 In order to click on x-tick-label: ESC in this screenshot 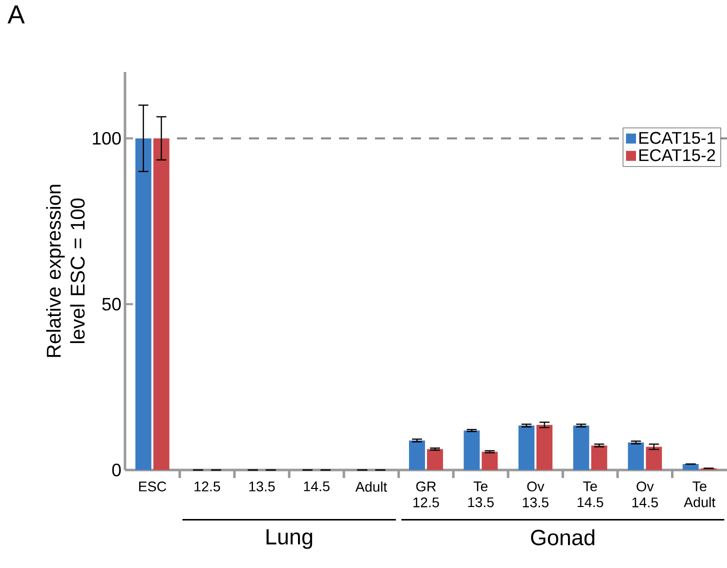, I will do `click(152, 487)`.